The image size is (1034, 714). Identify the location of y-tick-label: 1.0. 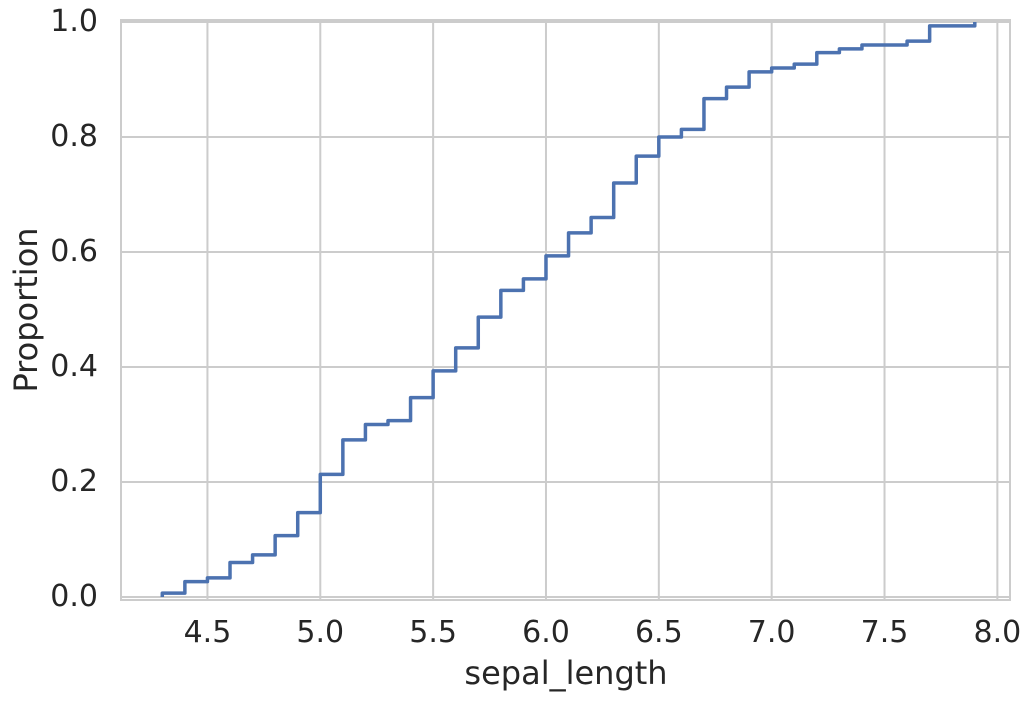
(74, 21).